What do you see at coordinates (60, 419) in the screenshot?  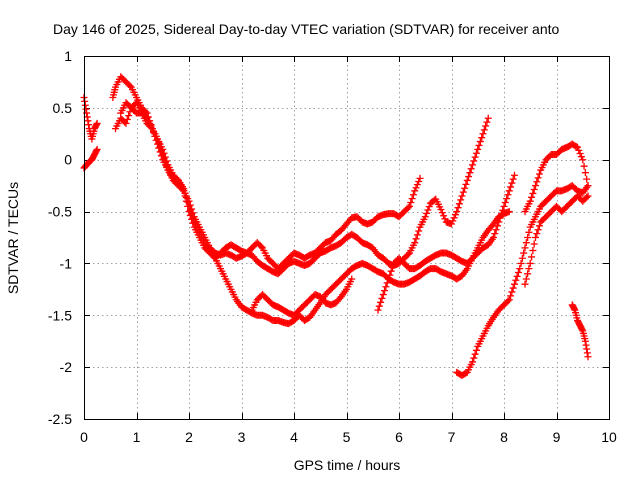 I see `y-tick-label: -2.5` at bounding box center [60, 419].